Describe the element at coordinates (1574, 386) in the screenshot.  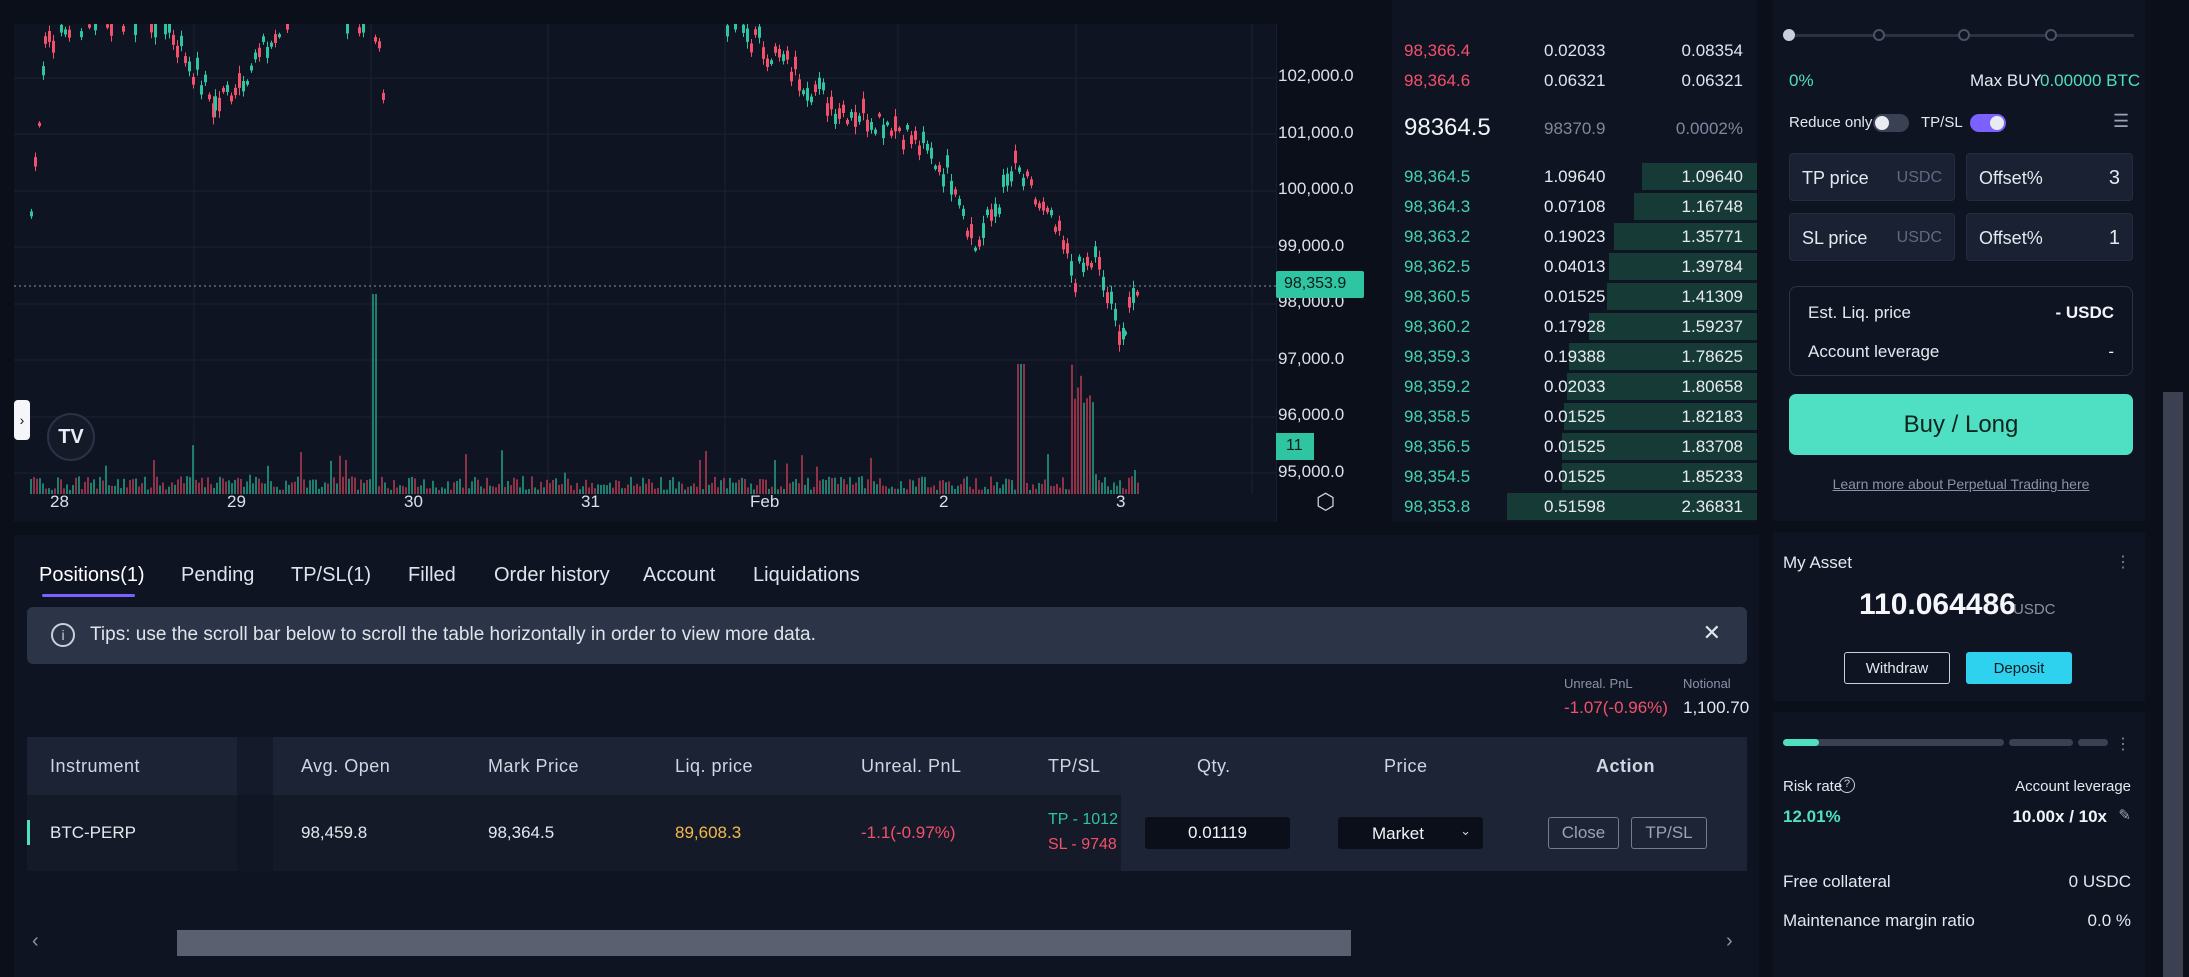
I see `bid-row: 98,359.2 0.02033 1.80658` at that location.